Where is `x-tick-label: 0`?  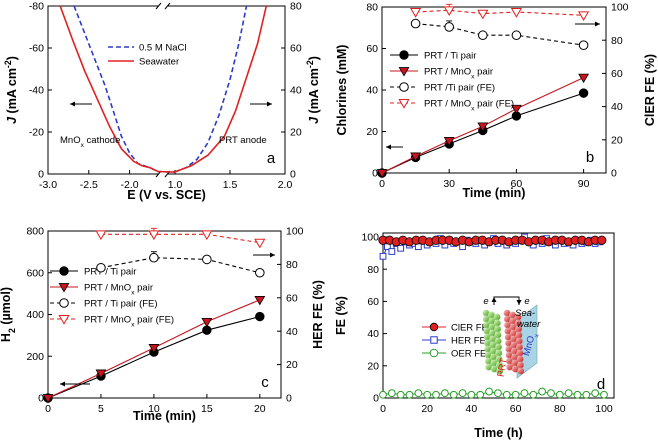
x-tick-label: 0 is located at coordinates (48, 409).